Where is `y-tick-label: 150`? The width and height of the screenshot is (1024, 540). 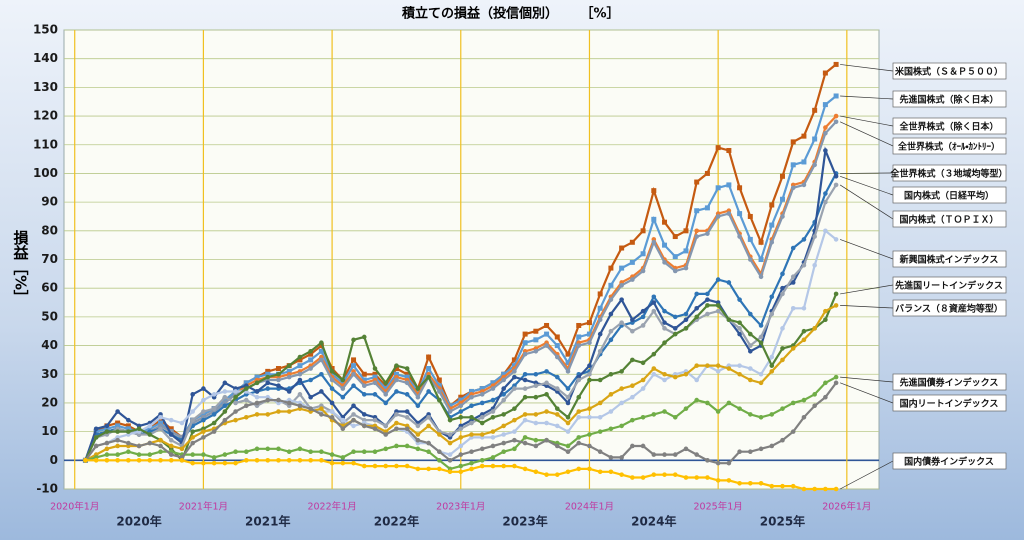
y-tick-label: 150 is located at coordinates (45, 30).